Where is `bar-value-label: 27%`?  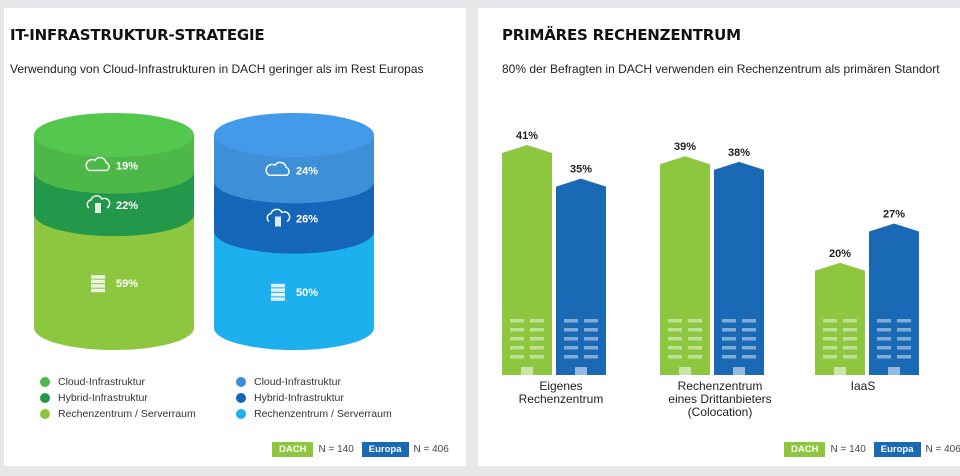 bar-value-label: 27% is located at coordinates (894, 215).